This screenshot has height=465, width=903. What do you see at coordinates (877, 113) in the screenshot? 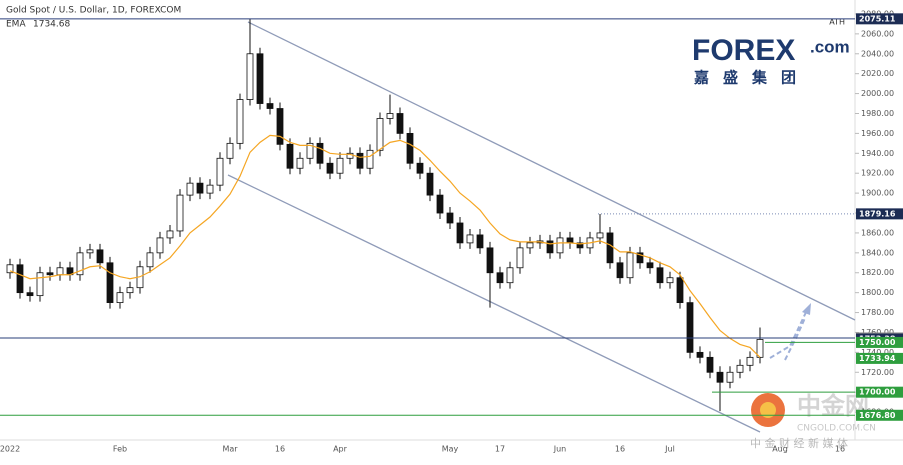
I see `y-tick-label: 1980.00` at bounding box center [877, 113].